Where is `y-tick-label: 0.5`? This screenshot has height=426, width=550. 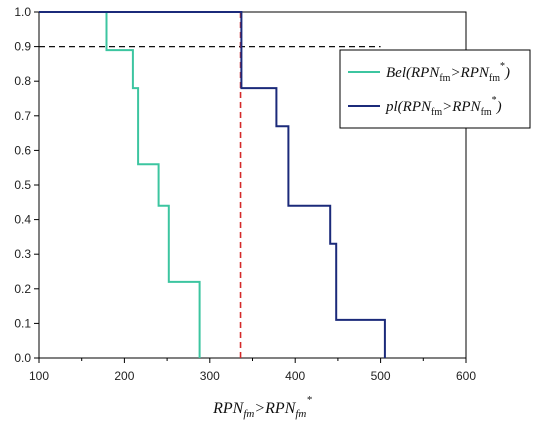
y-tick-label: 0.5 is located at coordinates (22, 185).